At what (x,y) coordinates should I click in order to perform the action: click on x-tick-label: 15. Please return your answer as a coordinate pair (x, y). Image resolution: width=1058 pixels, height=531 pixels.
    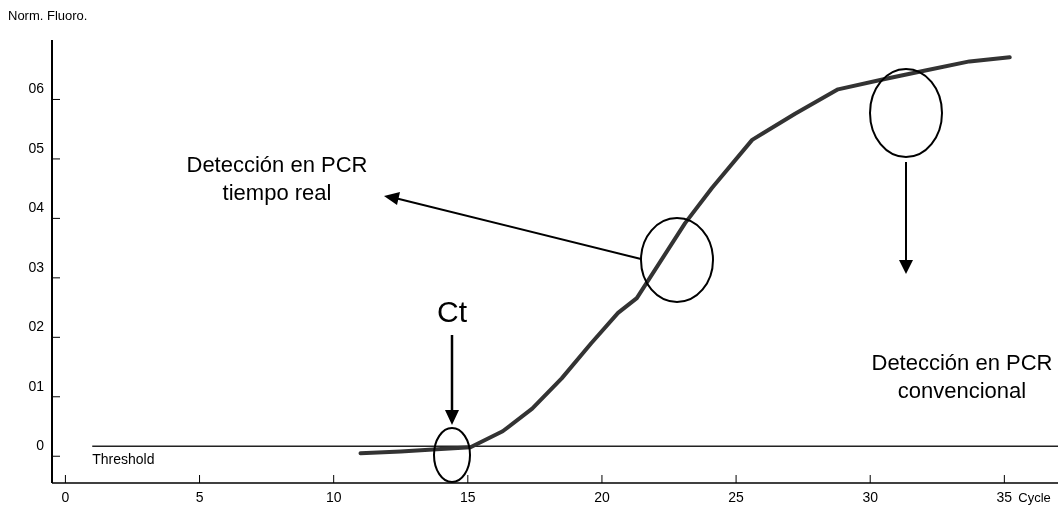
    Looking at the image, I should click on (468, 497).